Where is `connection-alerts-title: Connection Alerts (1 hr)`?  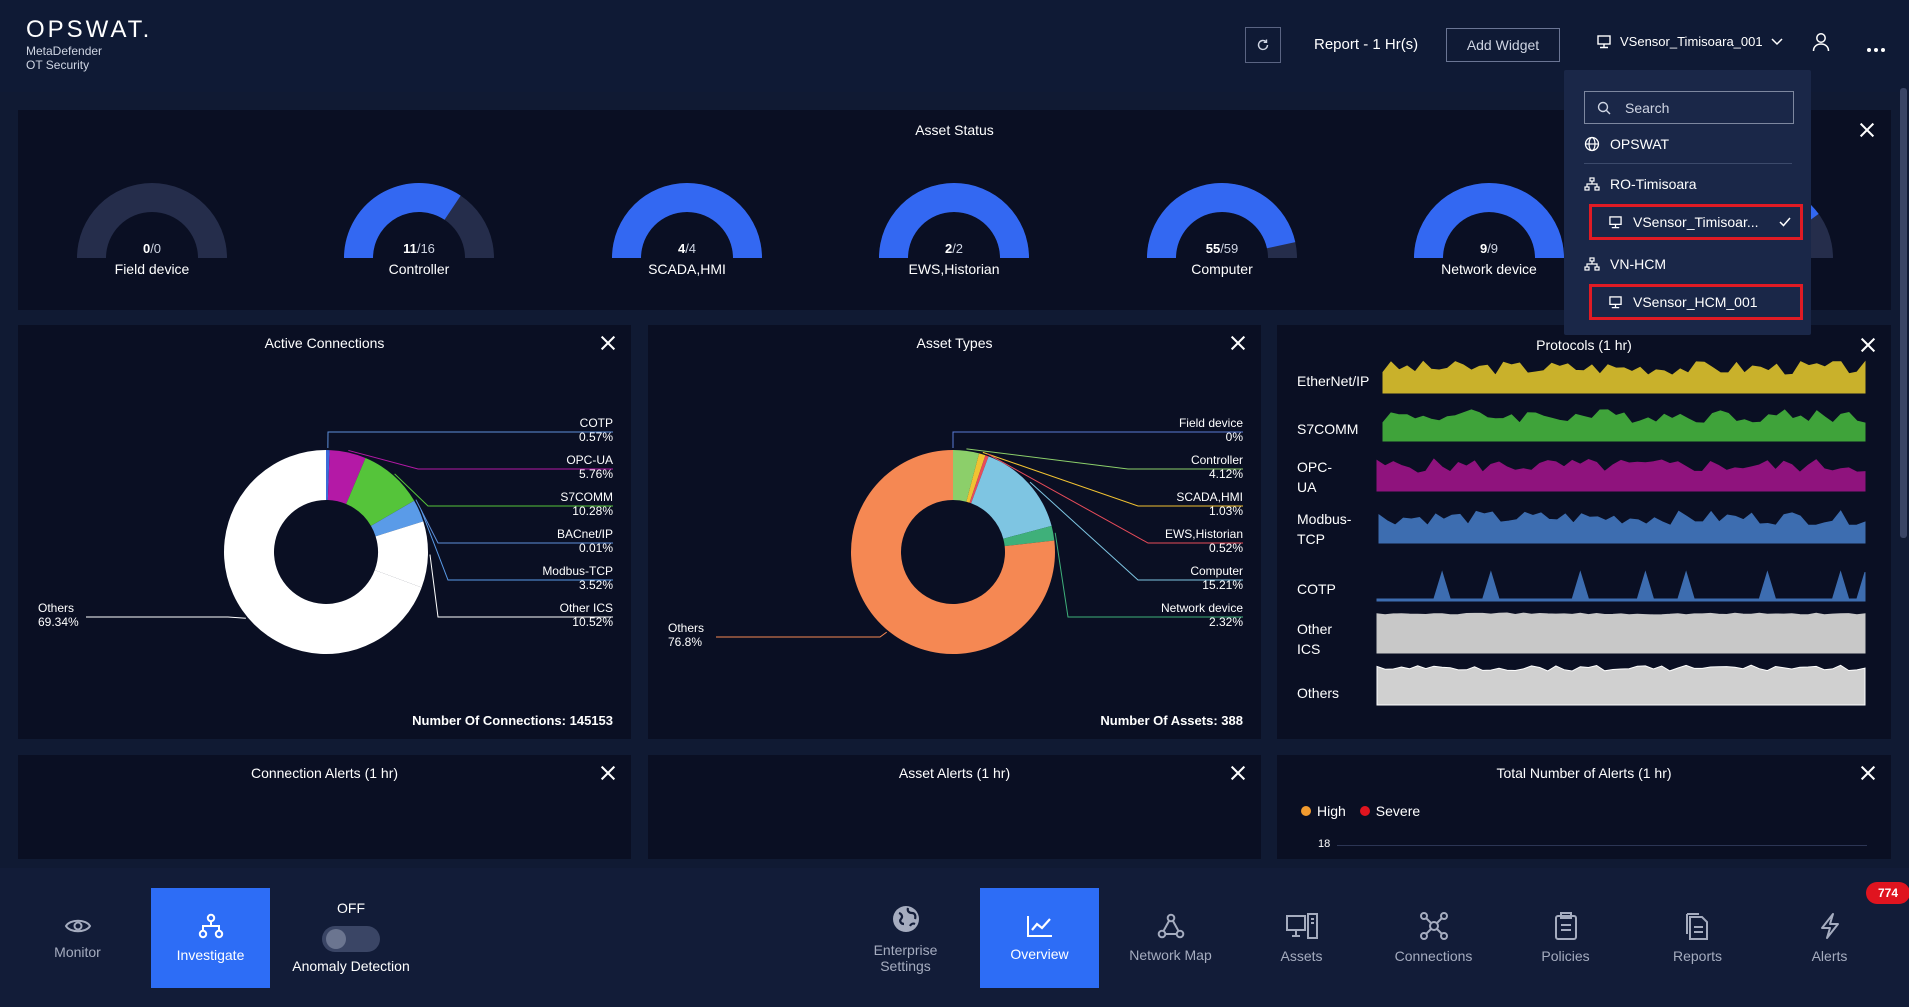 connection-alerts-title: Connection Alerts (1 hr) is located at coordinates (324, 773).